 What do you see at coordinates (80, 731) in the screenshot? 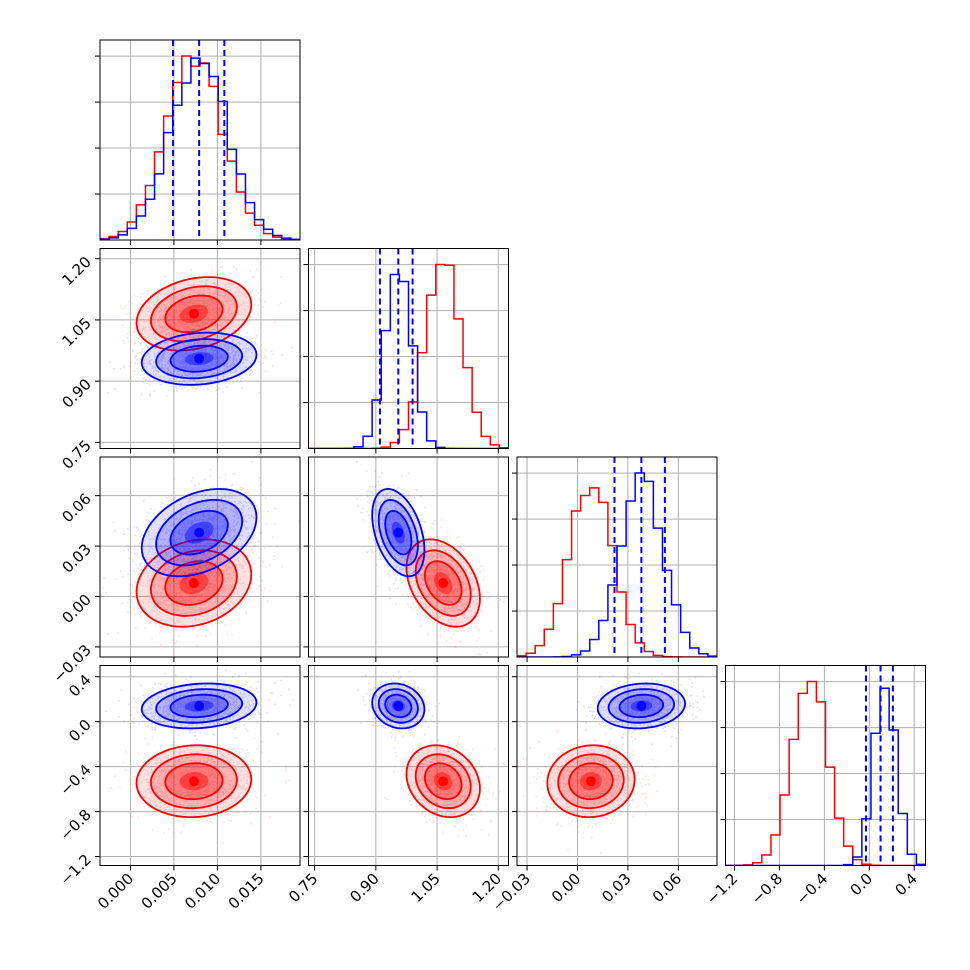
I see `ytick-label-3-3: 0.0` at bounding box center [80, 731].